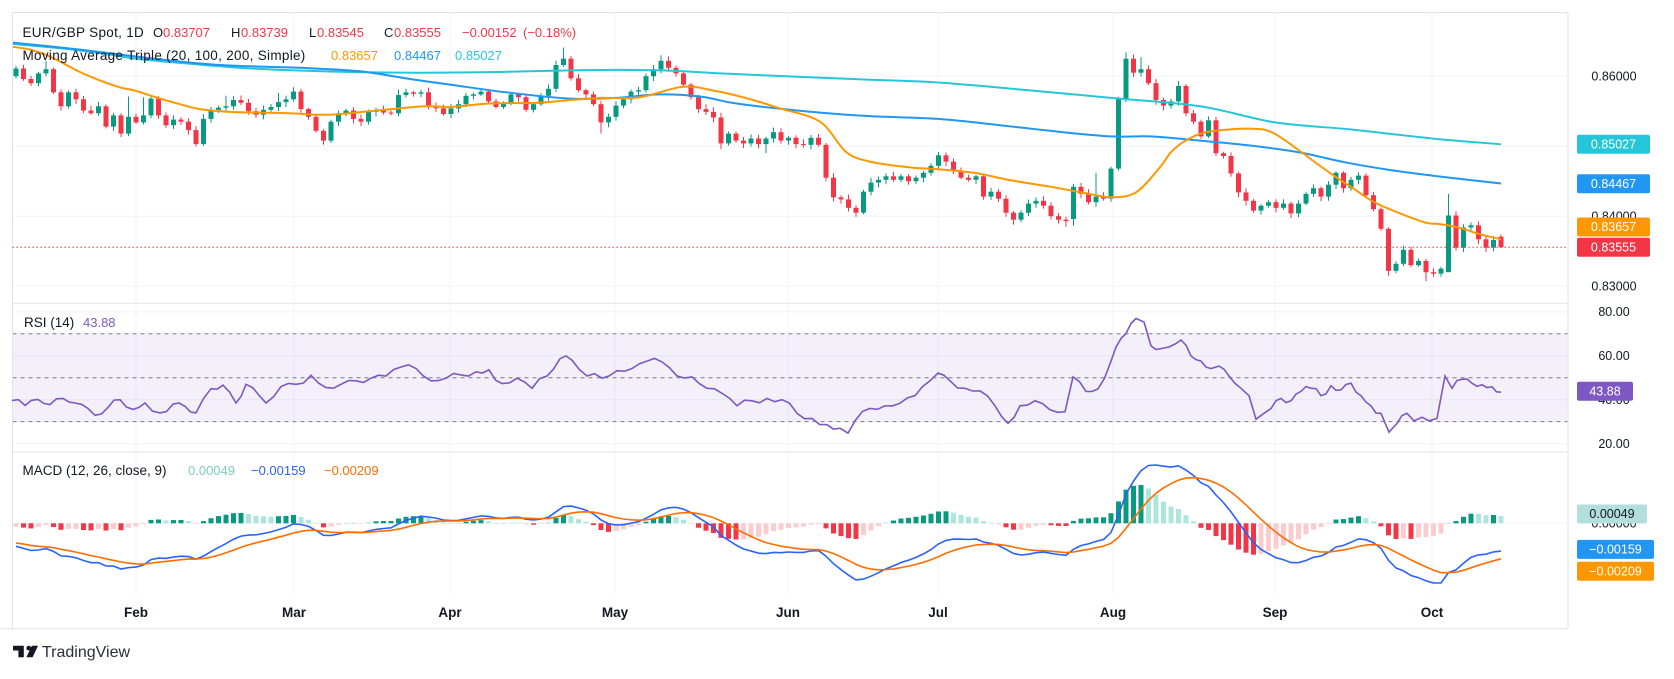  What do you see at coordinates (1613, 312) in the screenshot?
I see `svg-text: 80.00` at bounding box center [1613, 312].